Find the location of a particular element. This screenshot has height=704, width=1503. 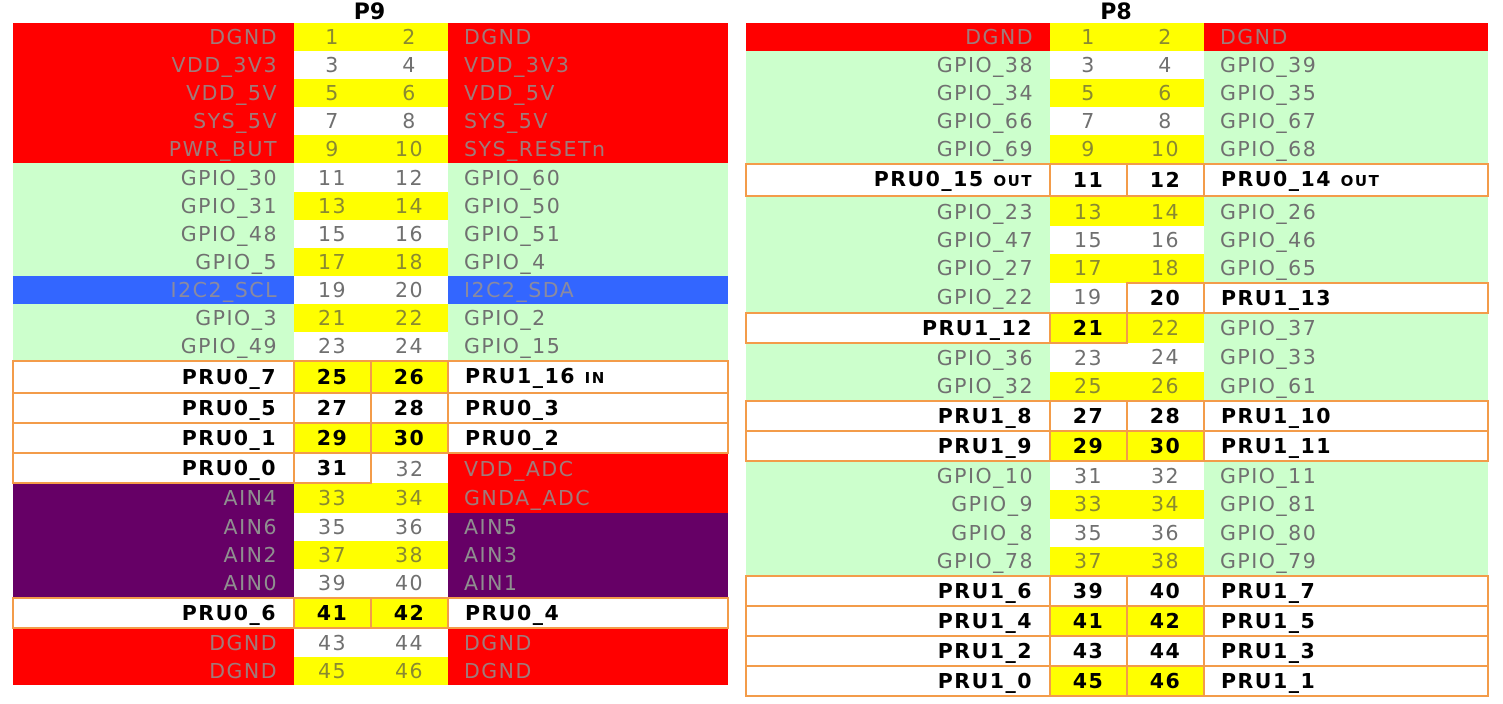

pin-name-left-text: PRU1_9 is located at coordinates (985, 446).